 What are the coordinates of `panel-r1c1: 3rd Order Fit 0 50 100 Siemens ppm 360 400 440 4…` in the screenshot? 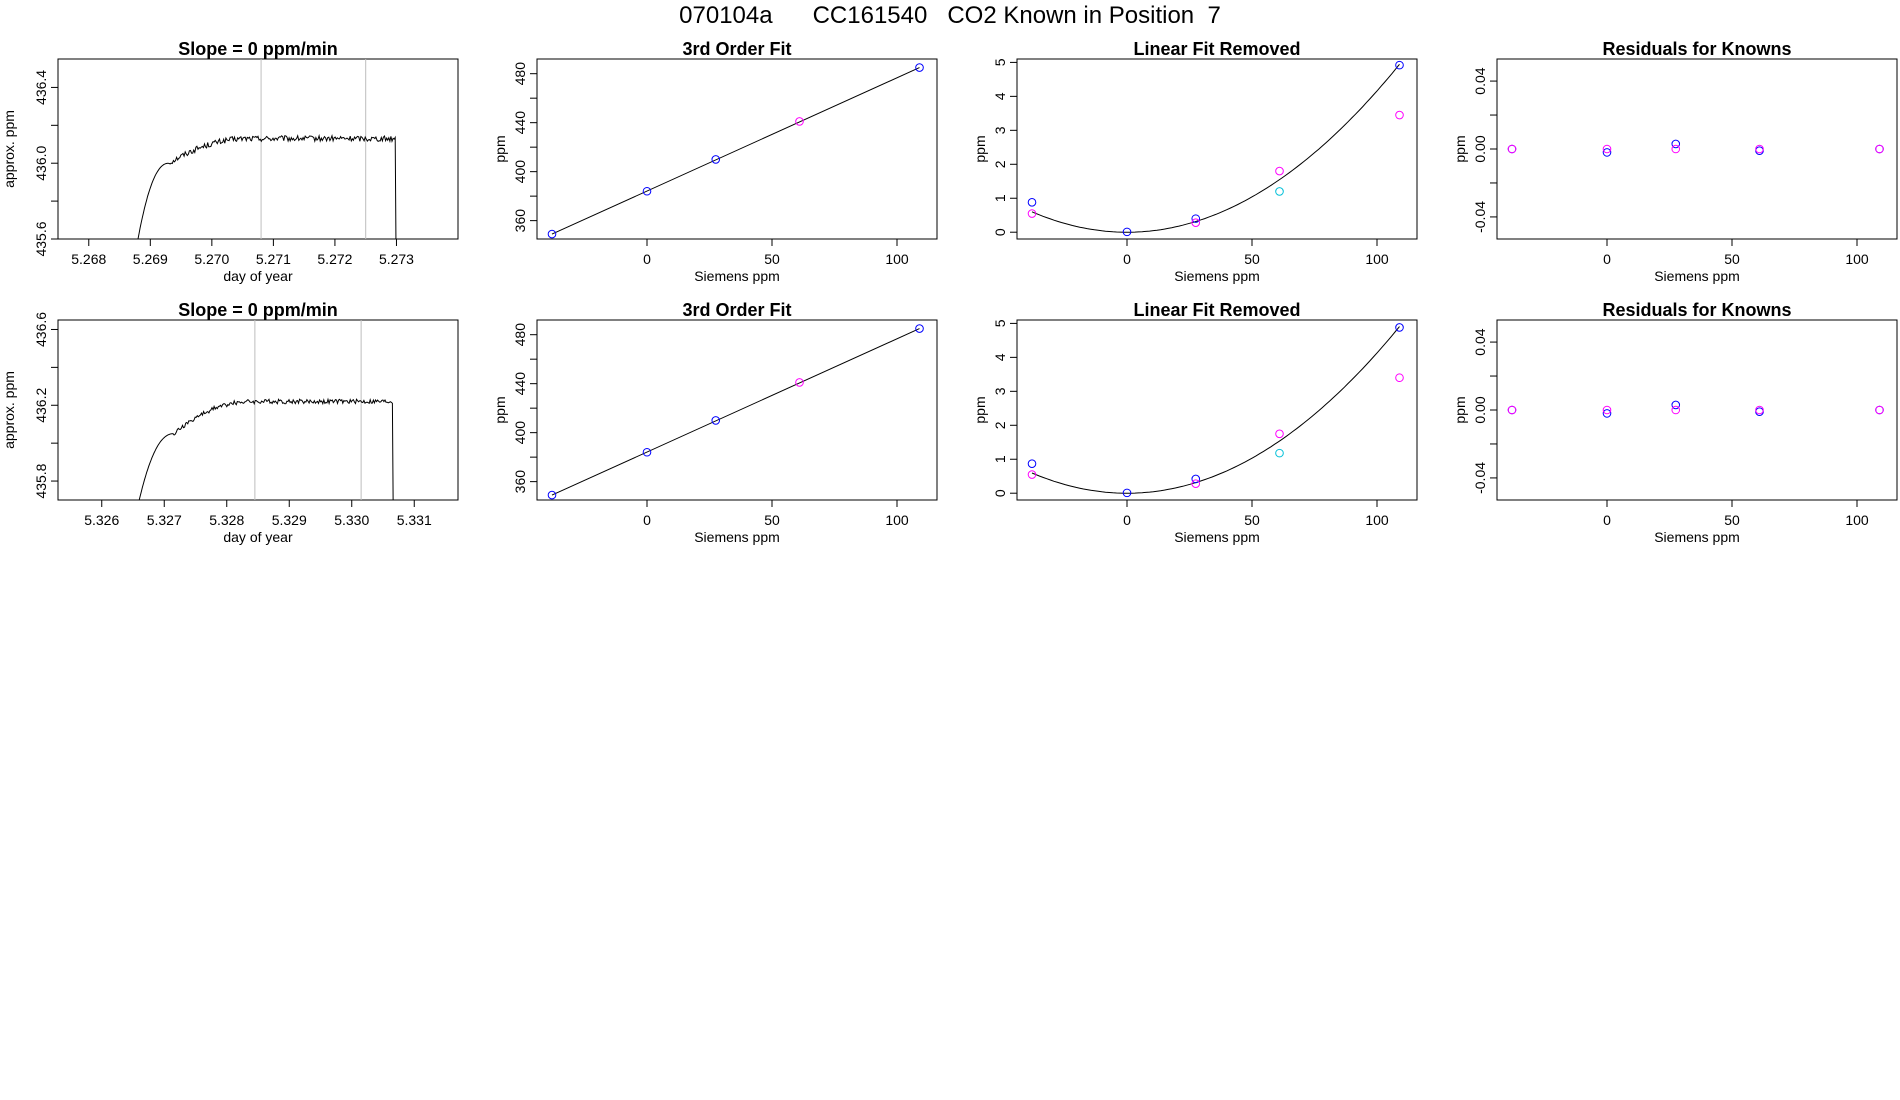 It's located at (715, 422).